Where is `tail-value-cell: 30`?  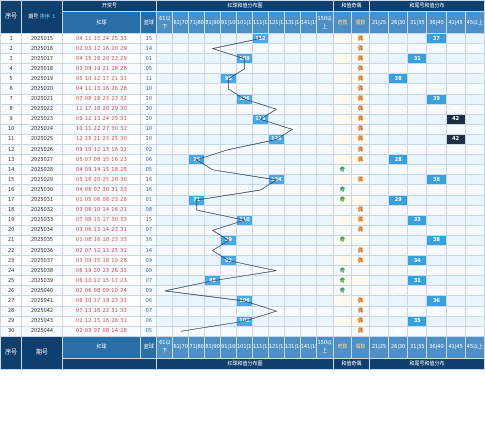 tail-value-cell: 30 is located at coordinates (398, 331).